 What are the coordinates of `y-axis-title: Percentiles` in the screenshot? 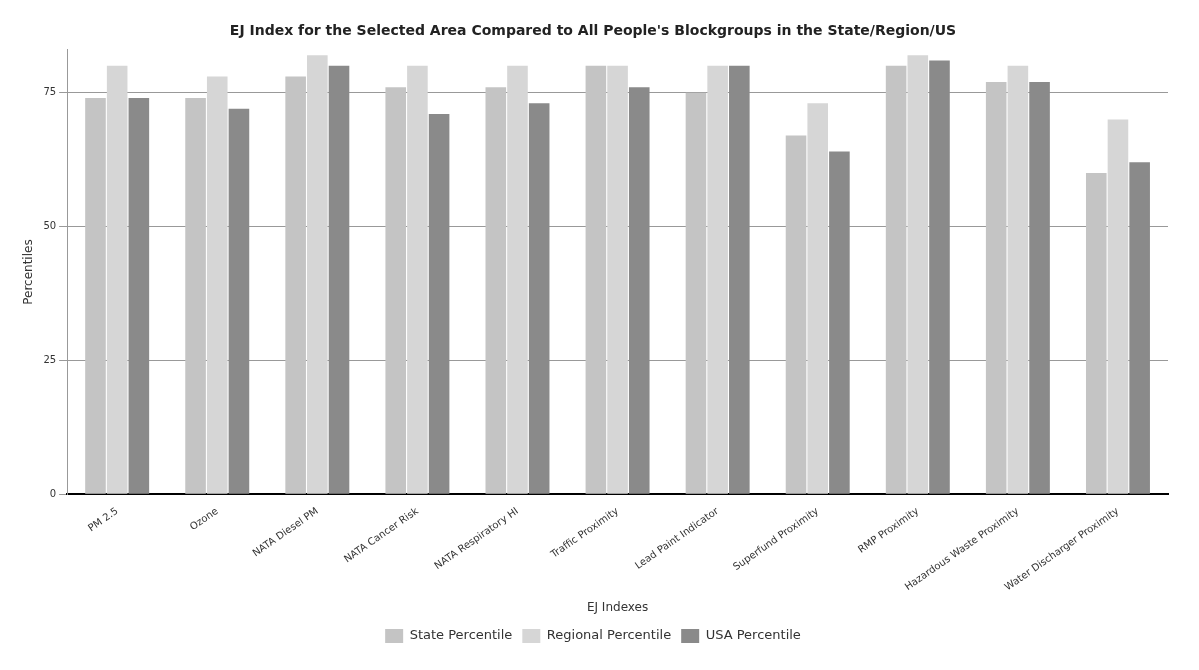 It's located at (28, 272).